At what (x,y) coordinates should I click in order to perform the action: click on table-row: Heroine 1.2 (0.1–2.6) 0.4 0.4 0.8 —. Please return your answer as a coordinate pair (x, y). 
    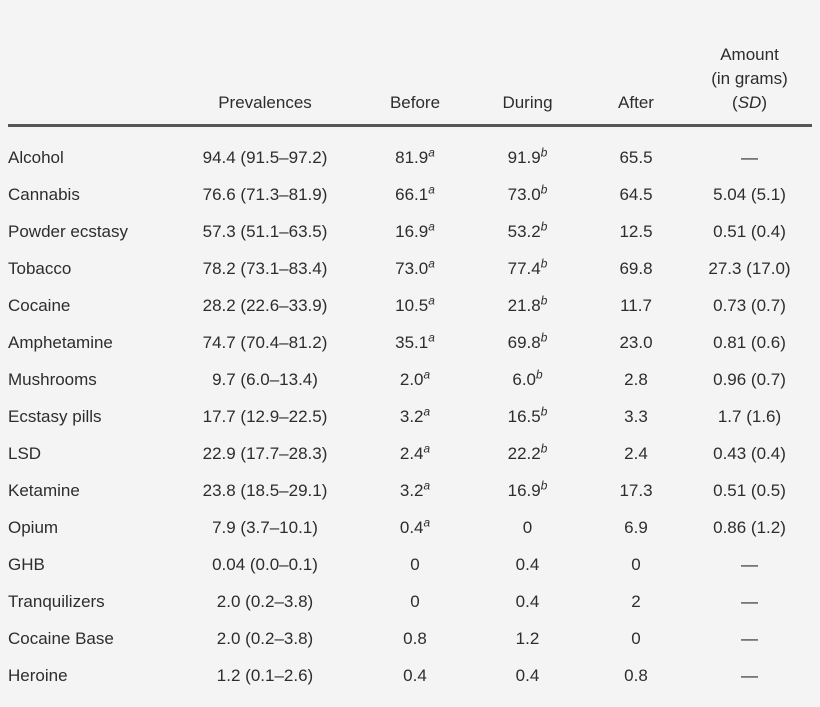
    Looking at the image, I should click on (410, 675).